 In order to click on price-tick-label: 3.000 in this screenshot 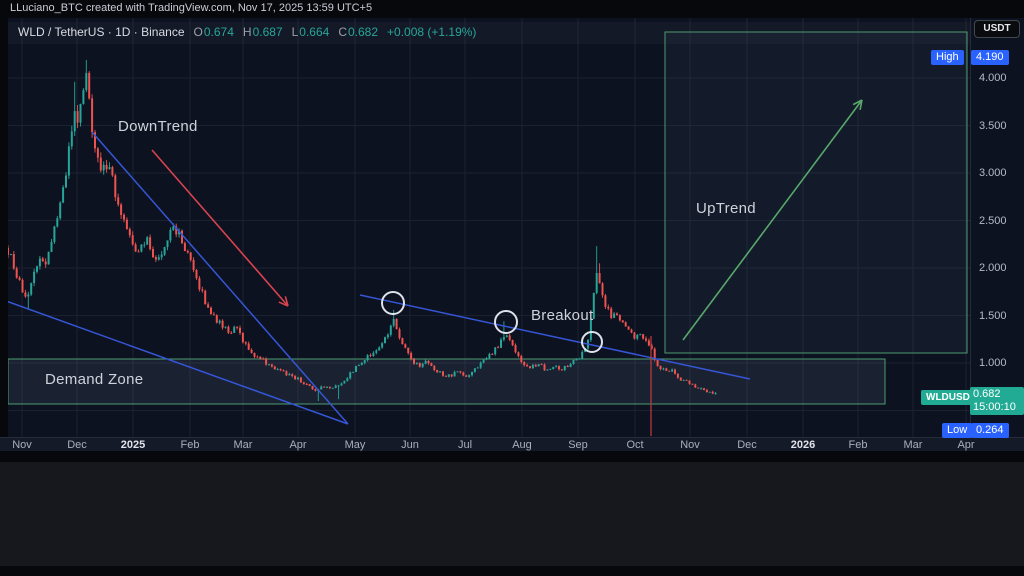, I will do `click(993, 173)`.